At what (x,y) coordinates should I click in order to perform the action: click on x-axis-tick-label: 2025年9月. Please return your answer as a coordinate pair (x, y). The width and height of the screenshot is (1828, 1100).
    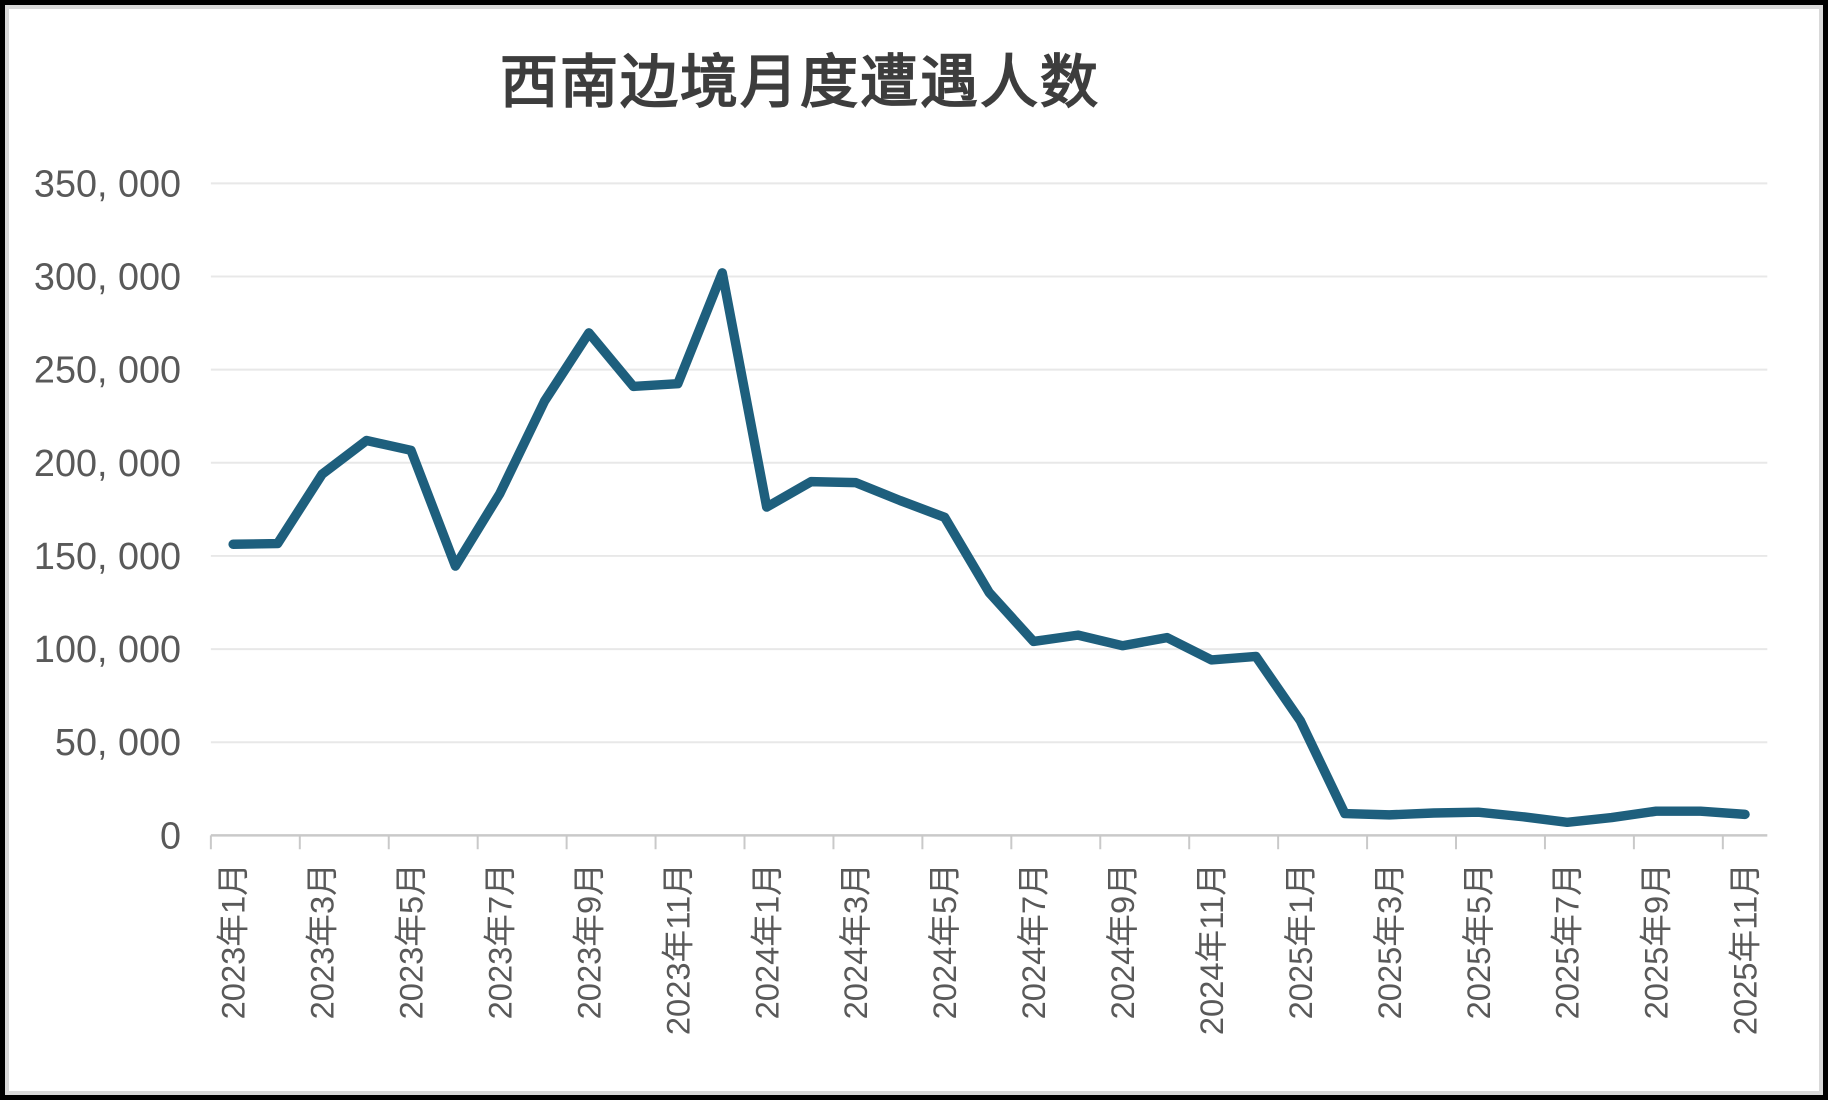
    Looking at the image, I should click on (1656, 941).